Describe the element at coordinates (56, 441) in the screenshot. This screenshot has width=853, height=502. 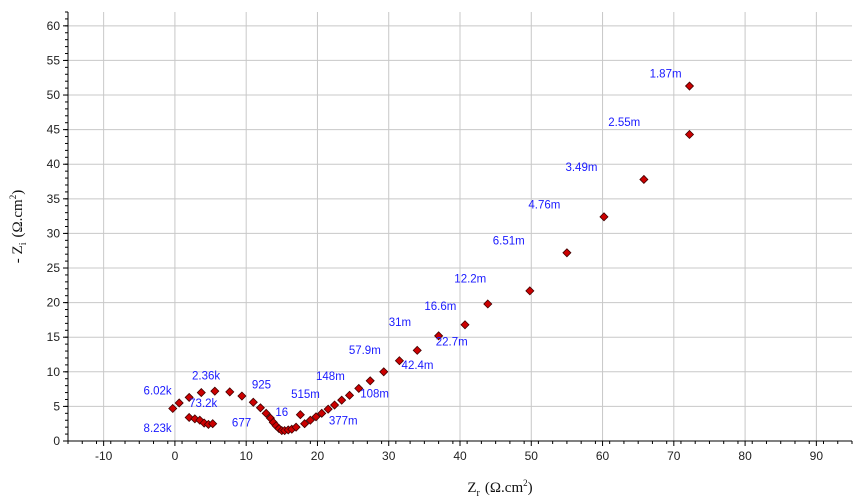
I see `y-tick-label: 0` at that location.